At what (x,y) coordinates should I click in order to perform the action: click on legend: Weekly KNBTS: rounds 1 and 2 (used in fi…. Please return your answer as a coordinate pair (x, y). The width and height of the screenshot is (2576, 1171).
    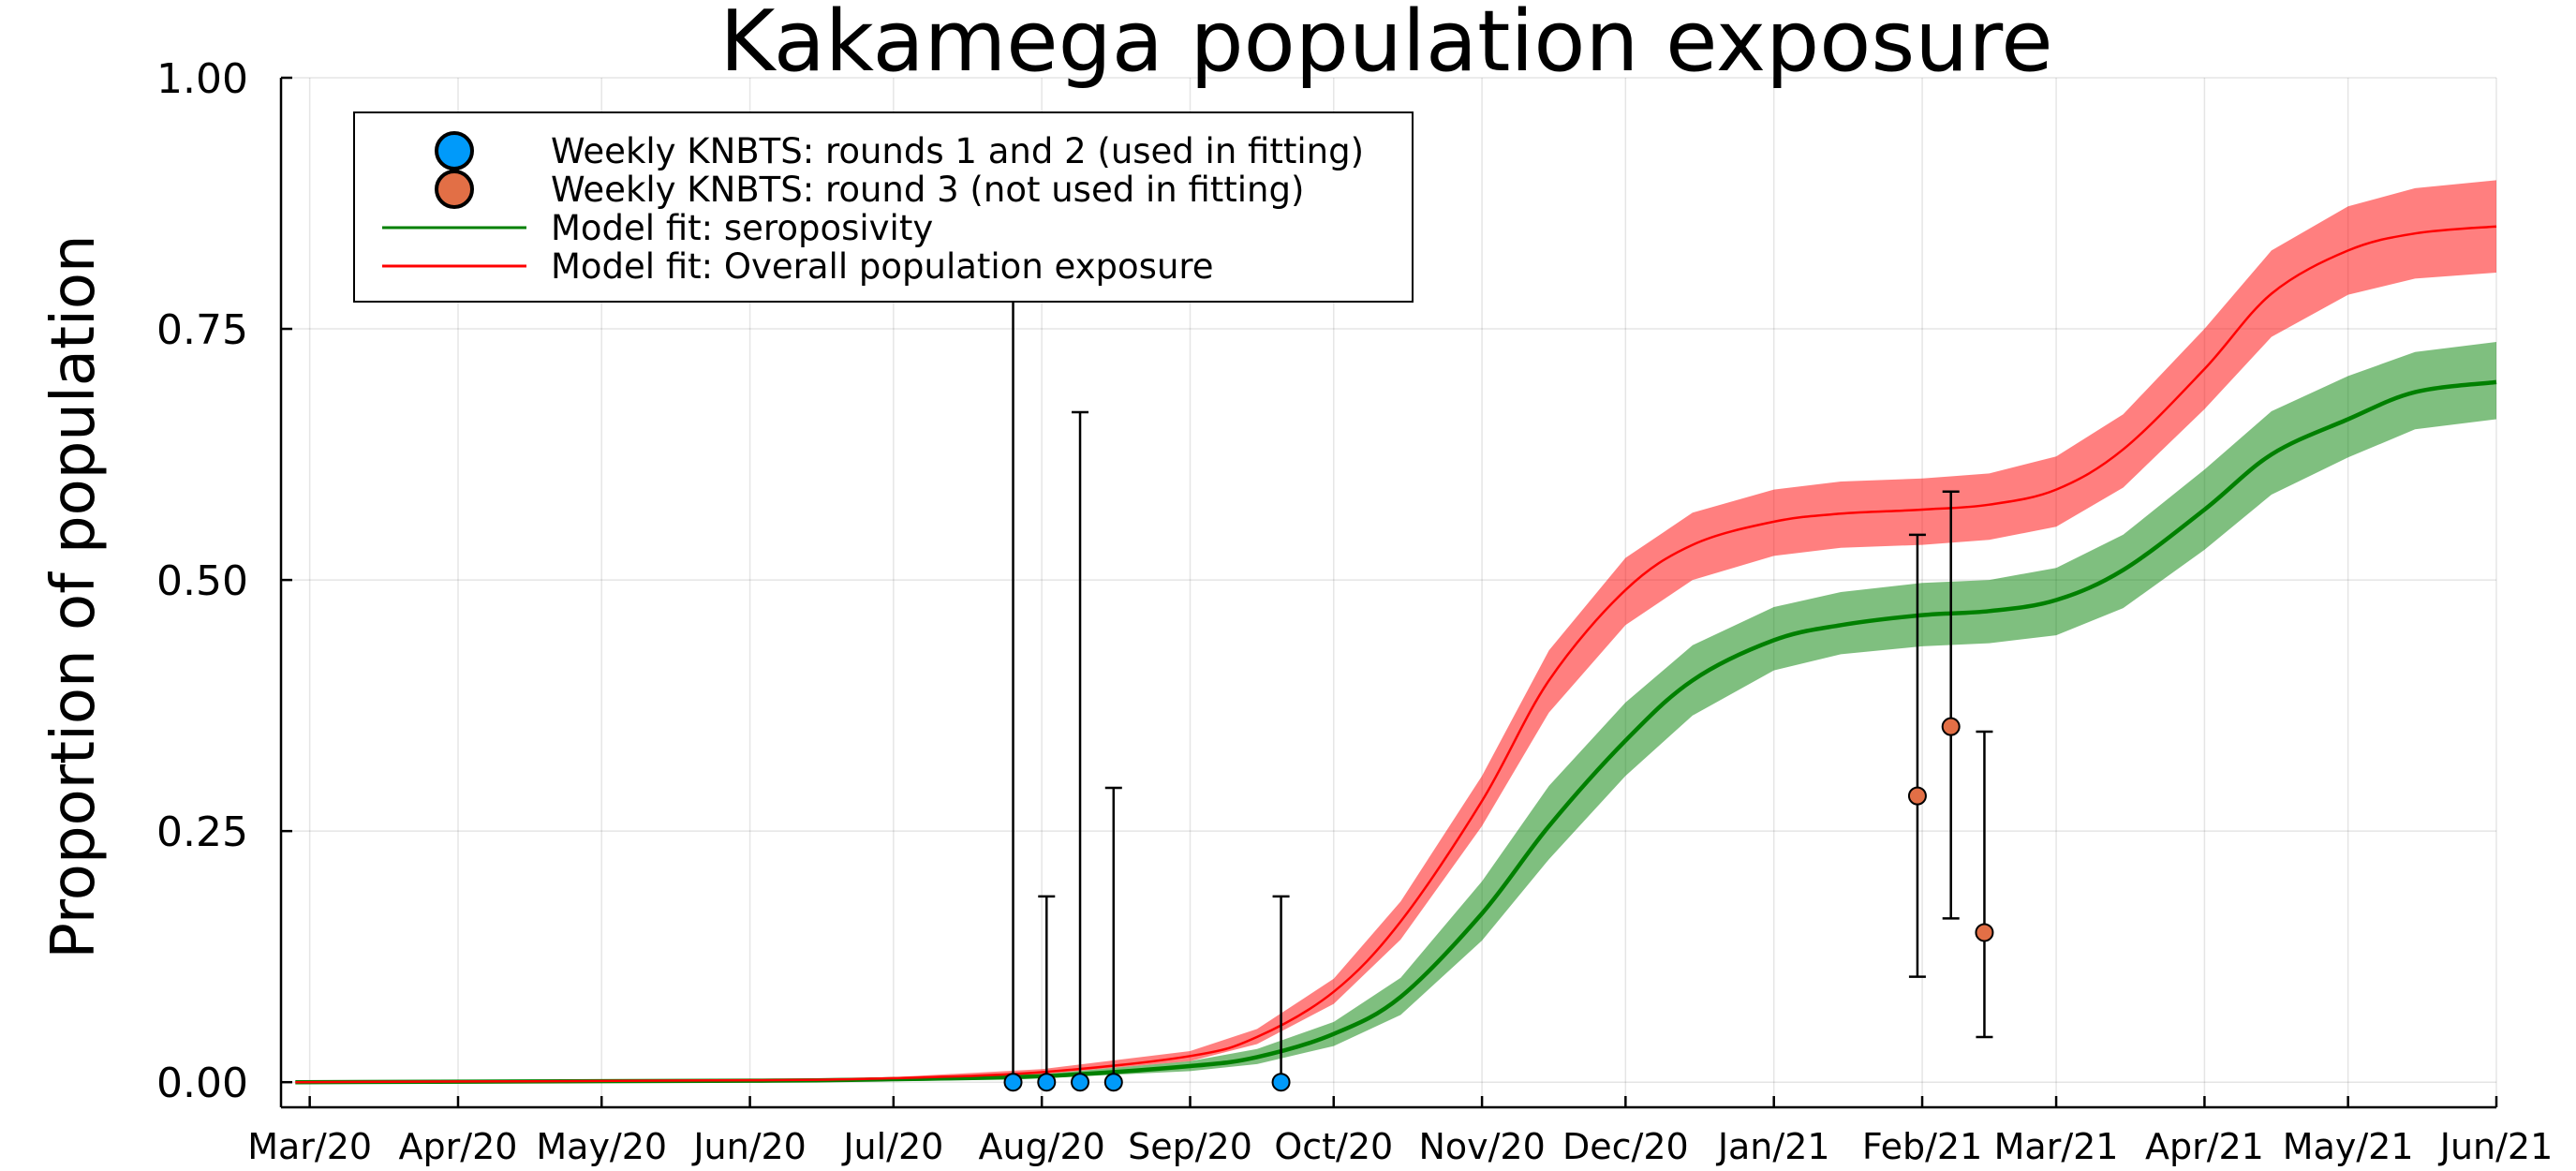
    Looking at the image, I should click on (883, 207).